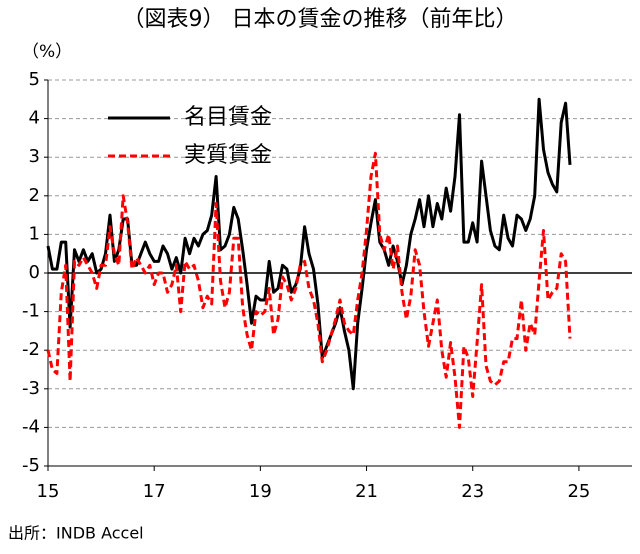  I want to click on unit-label: （%）, so click(47, 52).